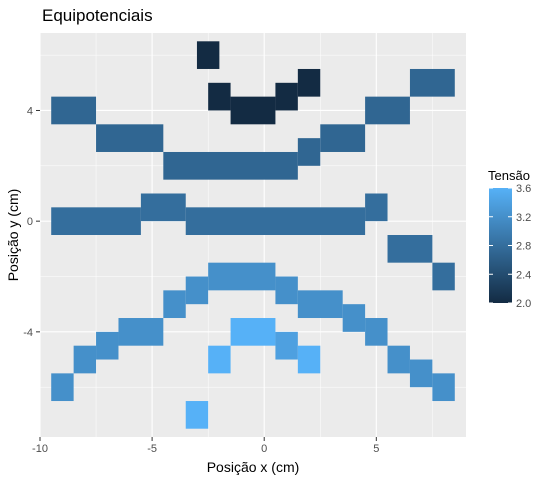  What do you see at coordinates (523, 247) in the screenshot?
I see `legend-tick-label: 2.8` at bounding box center [523, 247].